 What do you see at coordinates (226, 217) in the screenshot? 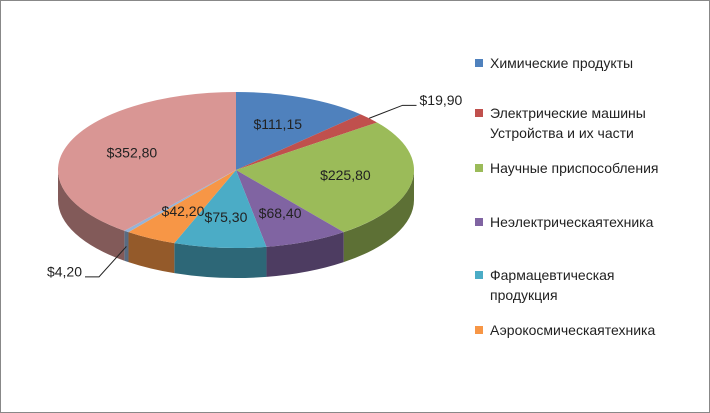
I see `data-label: $75,30` at bounding box center [226, 217].